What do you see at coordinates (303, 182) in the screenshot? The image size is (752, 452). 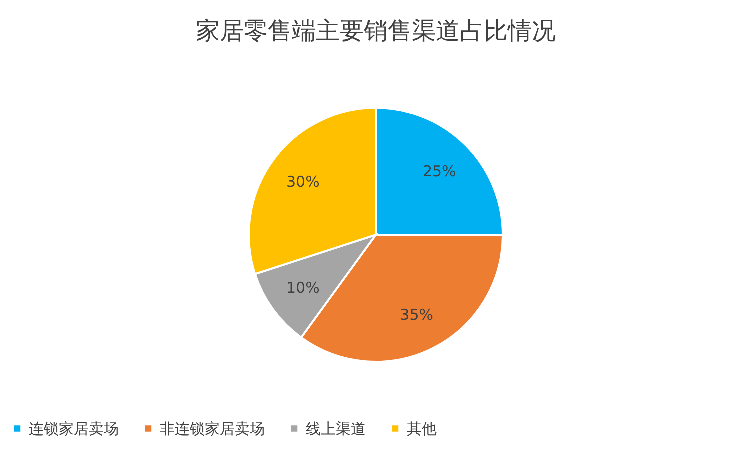 I see `data-label: 30%` at bounding box center [303, 182].